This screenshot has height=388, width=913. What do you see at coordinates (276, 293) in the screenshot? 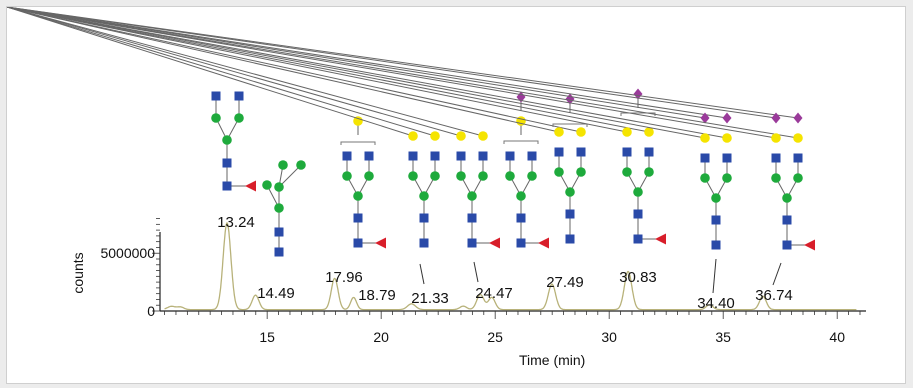
I see `peak-label: 14.49` at bounding box center [276, 293].